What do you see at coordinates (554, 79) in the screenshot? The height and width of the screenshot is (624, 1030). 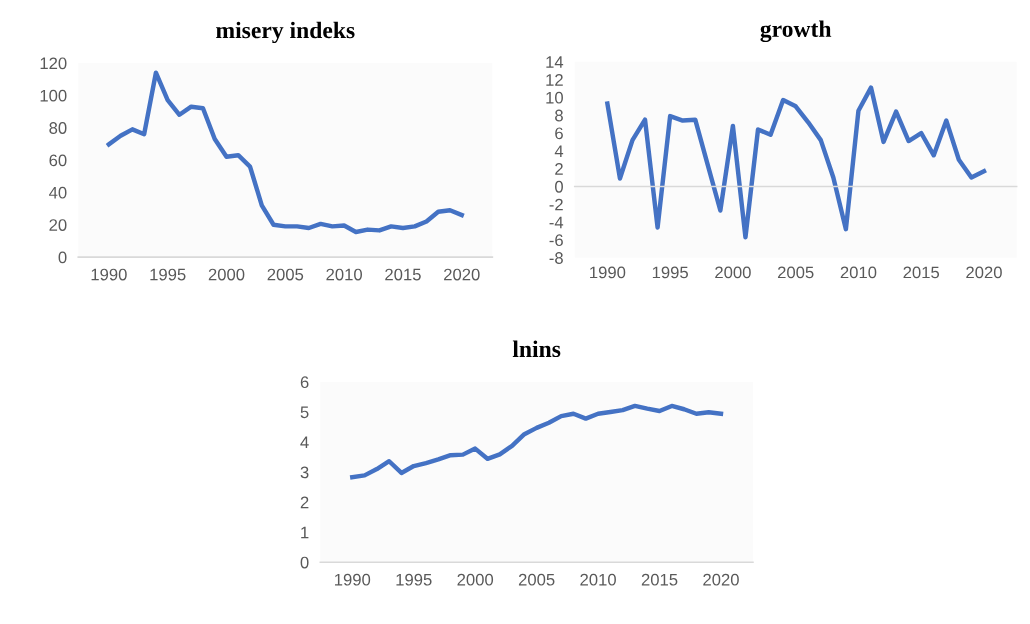 I see `y-tick-label: 12` at bounding box center [554, 79].